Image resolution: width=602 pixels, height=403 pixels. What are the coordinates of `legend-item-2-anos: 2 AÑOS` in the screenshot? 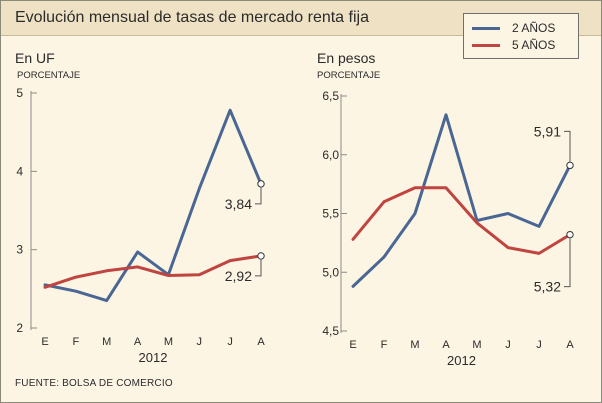 It's located at (524, 28).